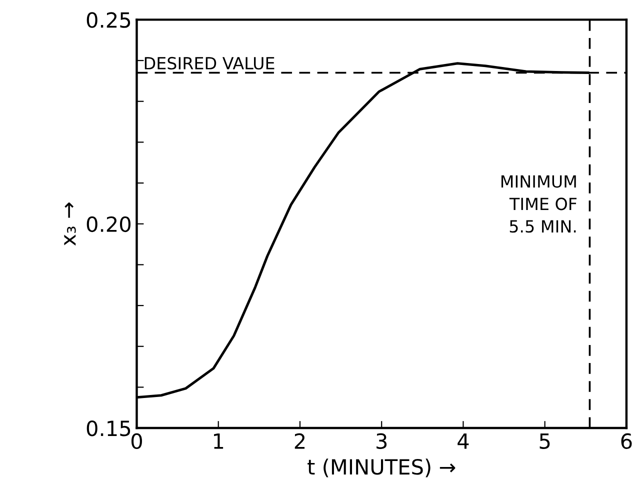  I want to click on ref-line-label: MINIMUM TIME OF 5.5 MIN., so click(539, 204).